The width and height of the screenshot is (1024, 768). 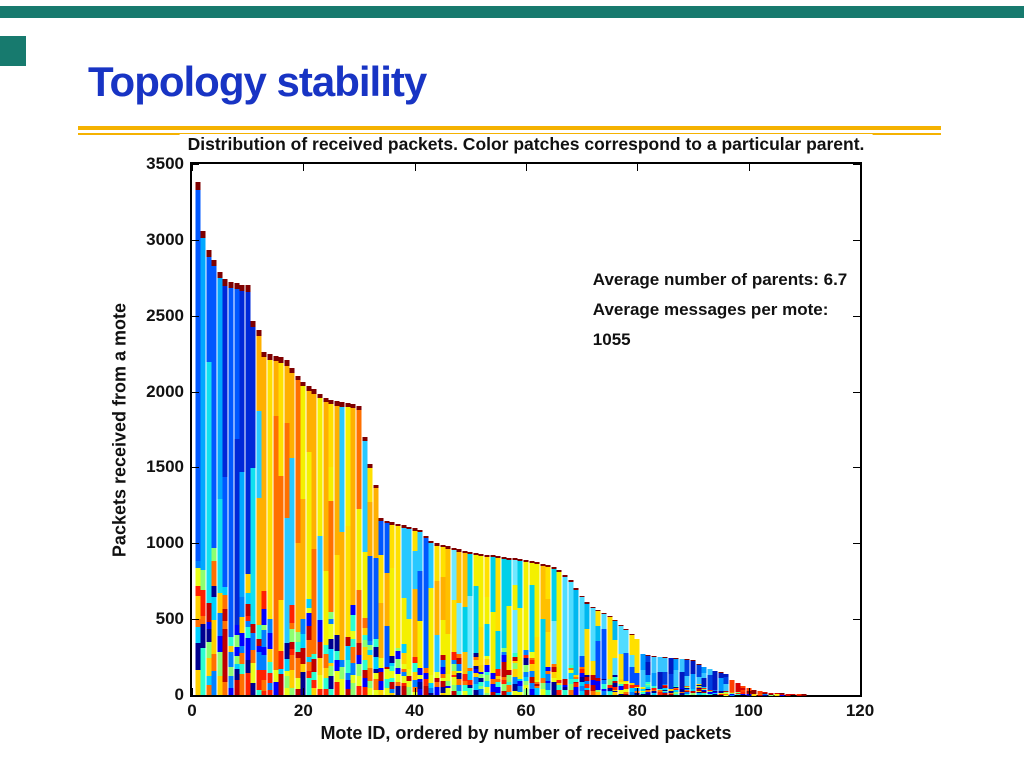 I want to click on slide-title: Topology stability, so click(x=257, y=81).